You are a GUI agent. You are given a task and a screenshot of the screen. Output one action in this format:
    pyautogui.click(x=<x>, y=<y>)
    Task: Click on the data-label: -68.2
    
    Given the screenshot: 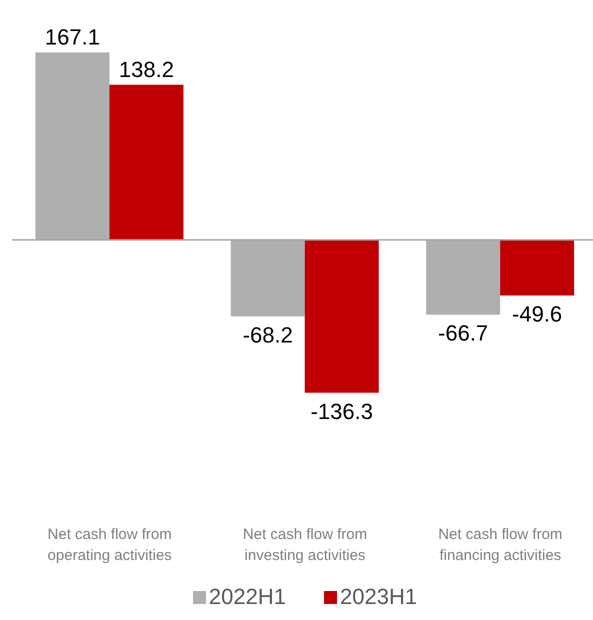 What is the action you would take?
    pyautogui.click(x=267, y=335)
    